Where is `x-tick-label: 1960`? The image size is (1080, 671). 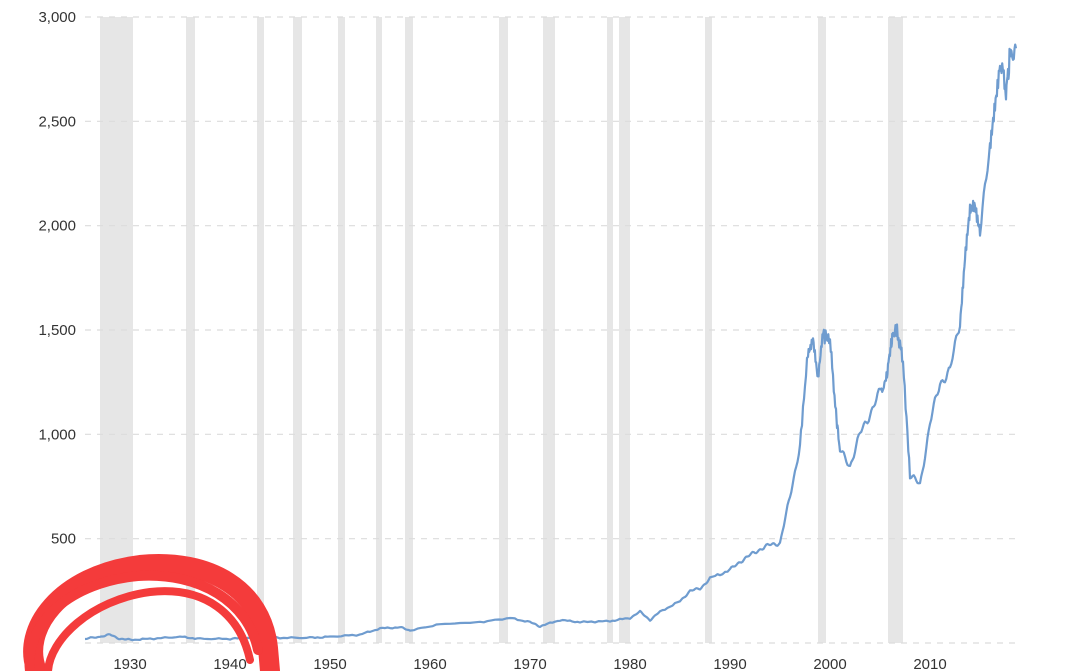
x-tick-label: 1960 is located at coordinates (429, 663).